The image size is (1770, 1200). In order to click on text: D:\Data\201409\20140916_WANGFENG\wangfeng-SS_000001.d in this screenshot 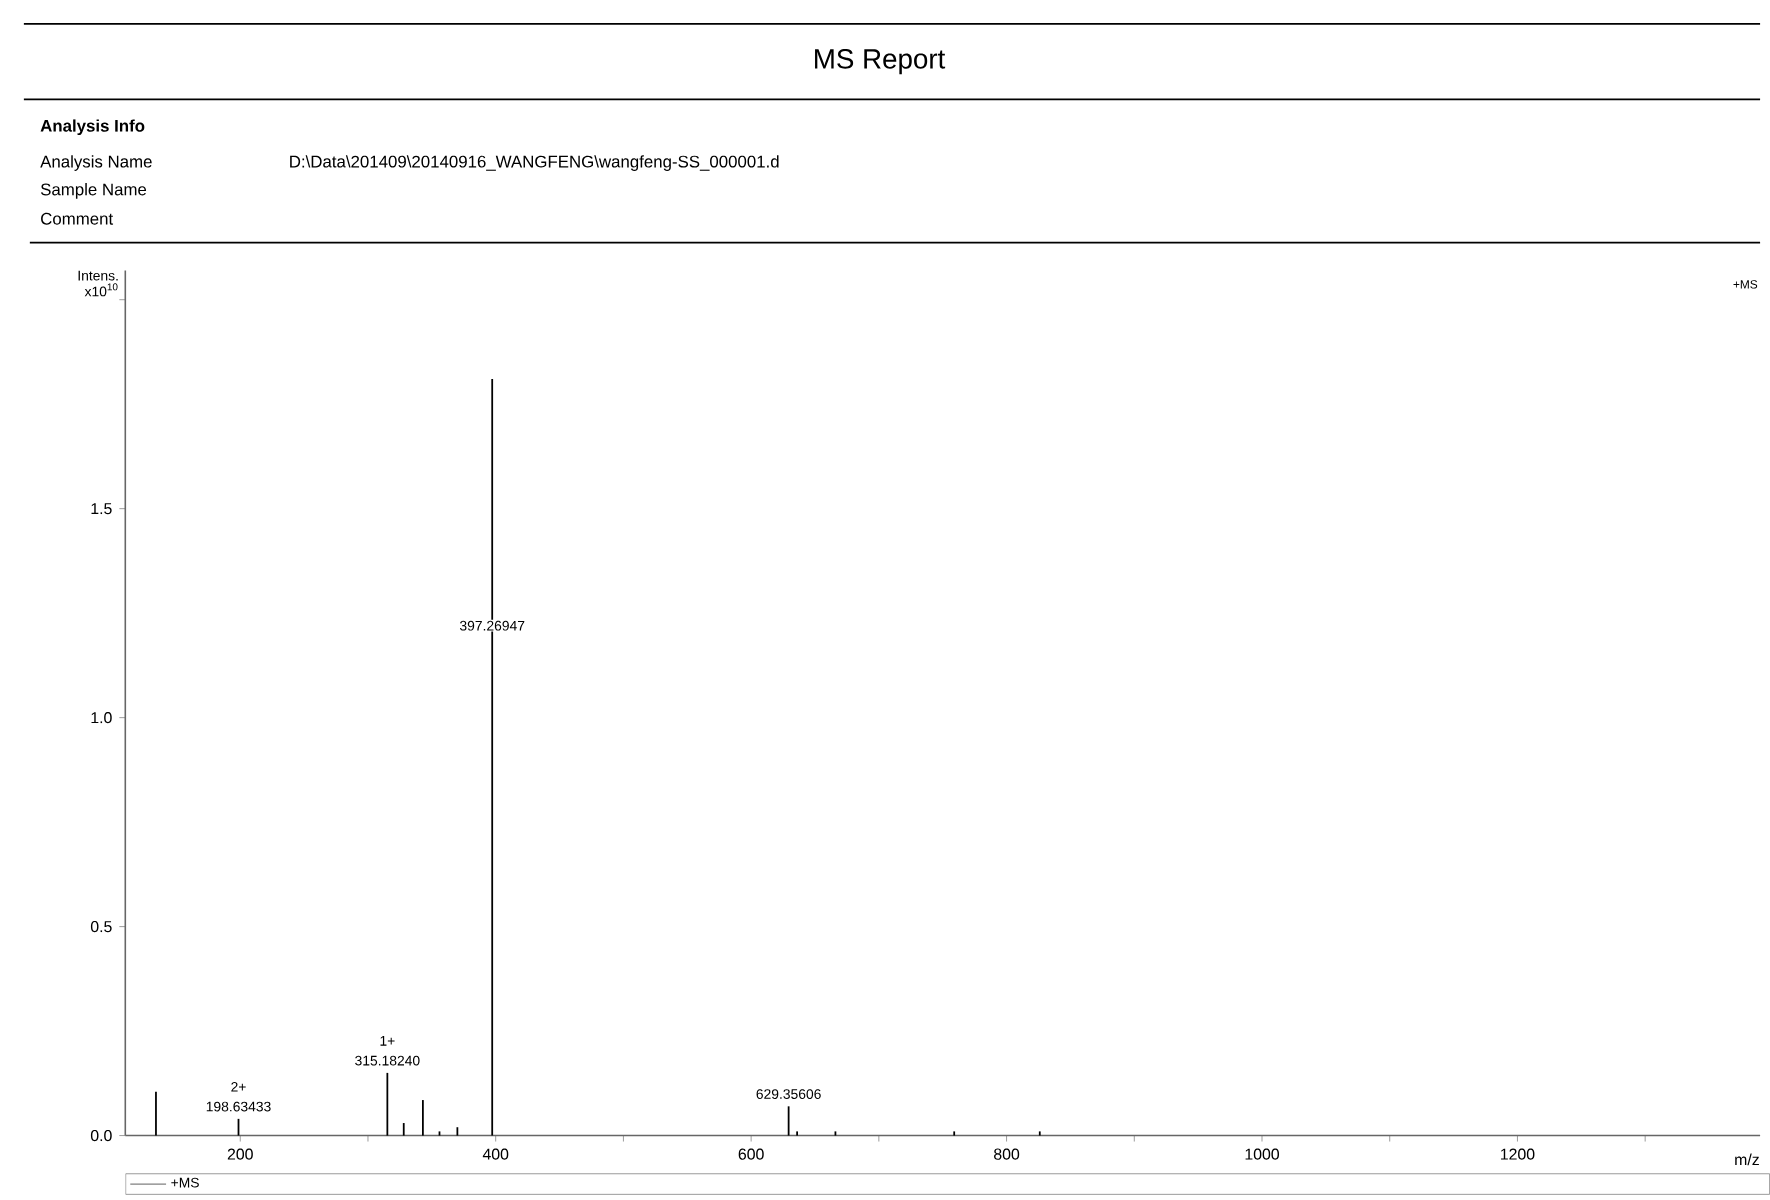, I will do `click(534, 163)`.